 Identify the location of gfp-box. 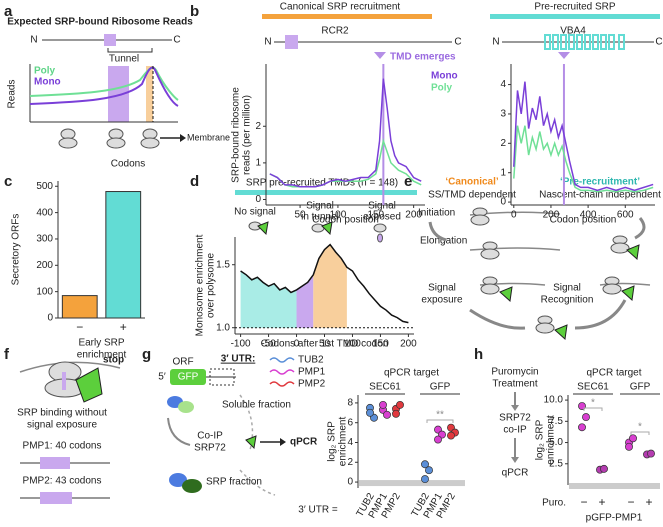
(188, 377).